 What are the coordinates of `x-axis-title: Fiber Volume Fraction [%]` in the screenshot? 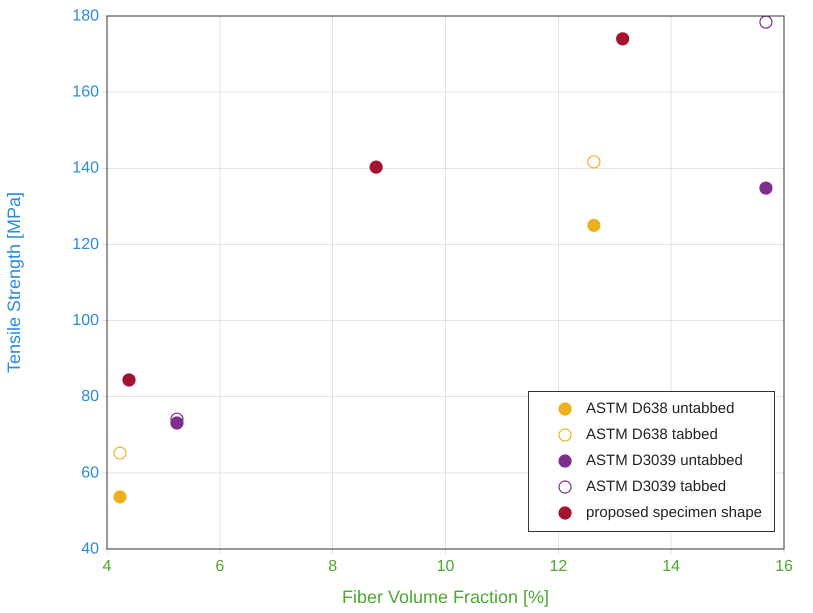 It's located at (446, 597).